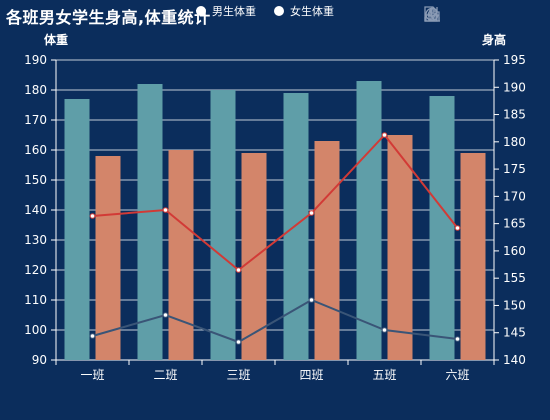 The width and height of the screenshot is (550, 420). Describe the element at coordinates (56, 39) in the screenshot. I see `y-axis-left-label: 体重` at that location.